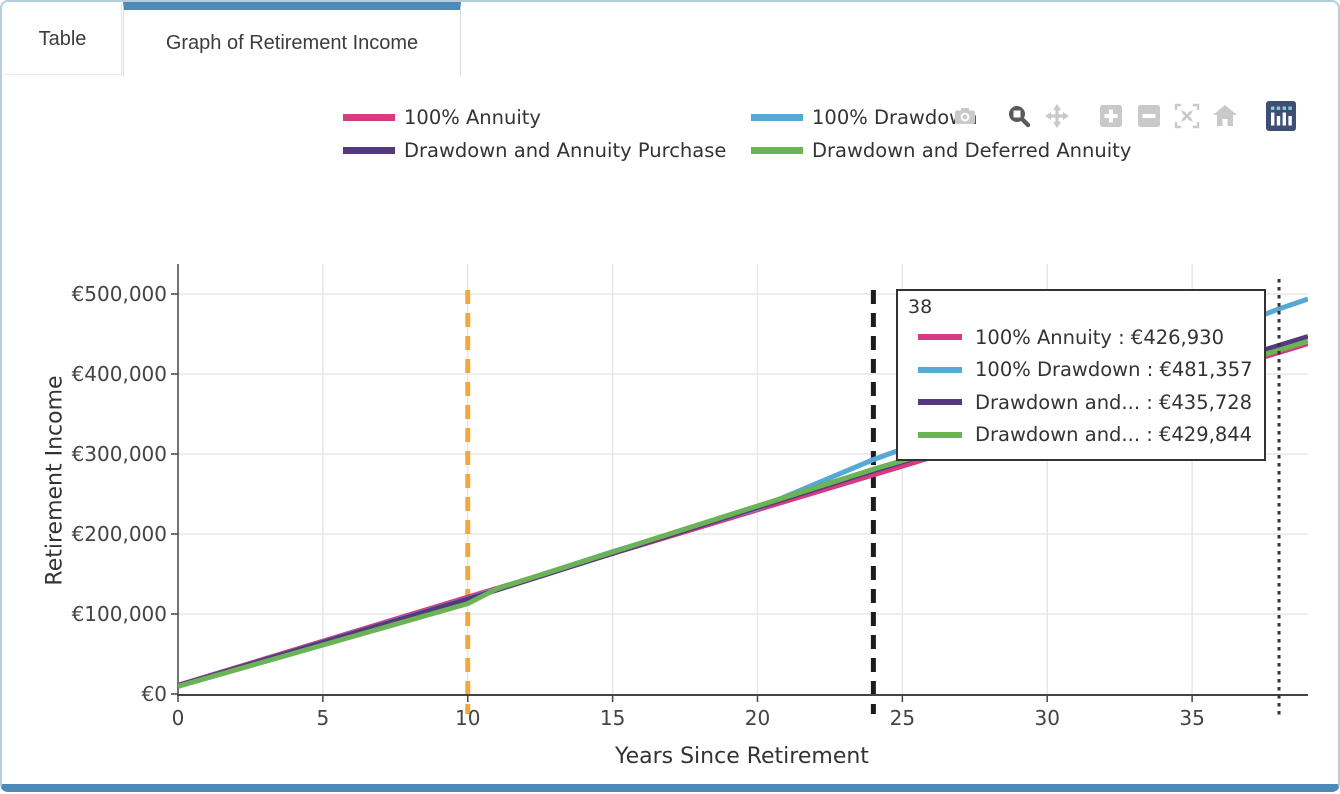  I want to click on y-tick-label: €200,000, so click(119, 534).